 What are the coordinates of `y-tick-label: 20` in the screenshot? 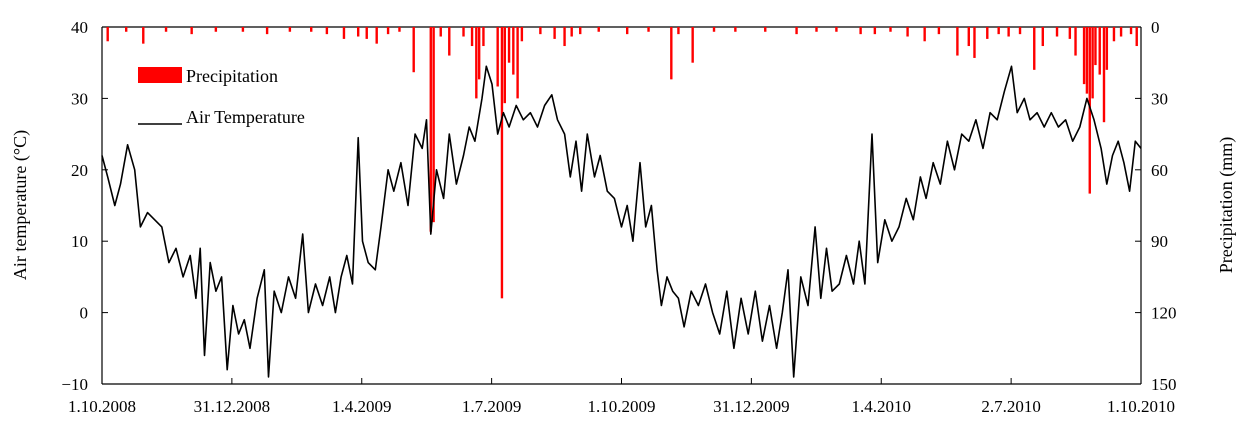 It's located at (79, 170).